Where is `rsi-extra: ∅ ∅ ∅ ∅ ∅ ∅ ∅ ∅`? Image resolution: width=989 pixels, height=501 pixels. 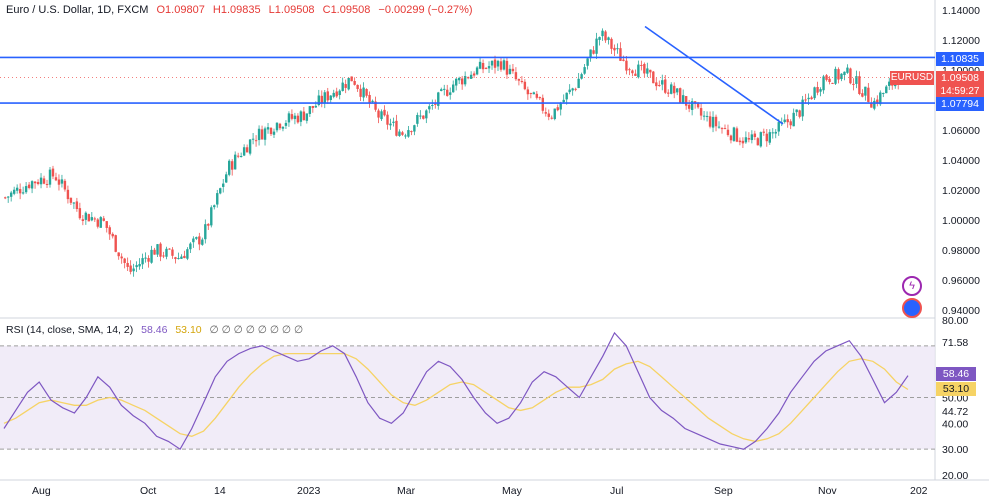 rsi-extra: ∅ ∅ ∅ ∅ ∅ ∅ ∅ ∅ is located at coordinates (256, 330).